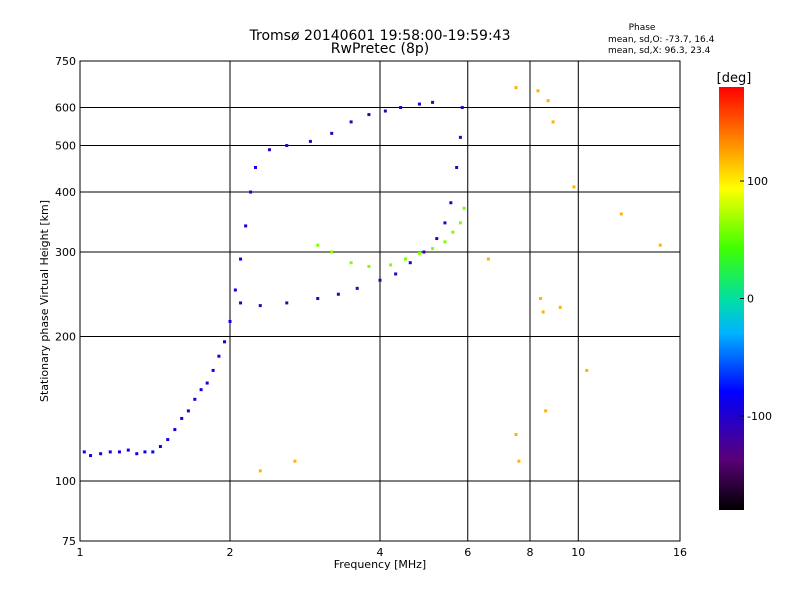  What do you see at coordinates (467, 552) in the screenshot?
I see `x-tick-label: 6` at bounding box center [467, 552].